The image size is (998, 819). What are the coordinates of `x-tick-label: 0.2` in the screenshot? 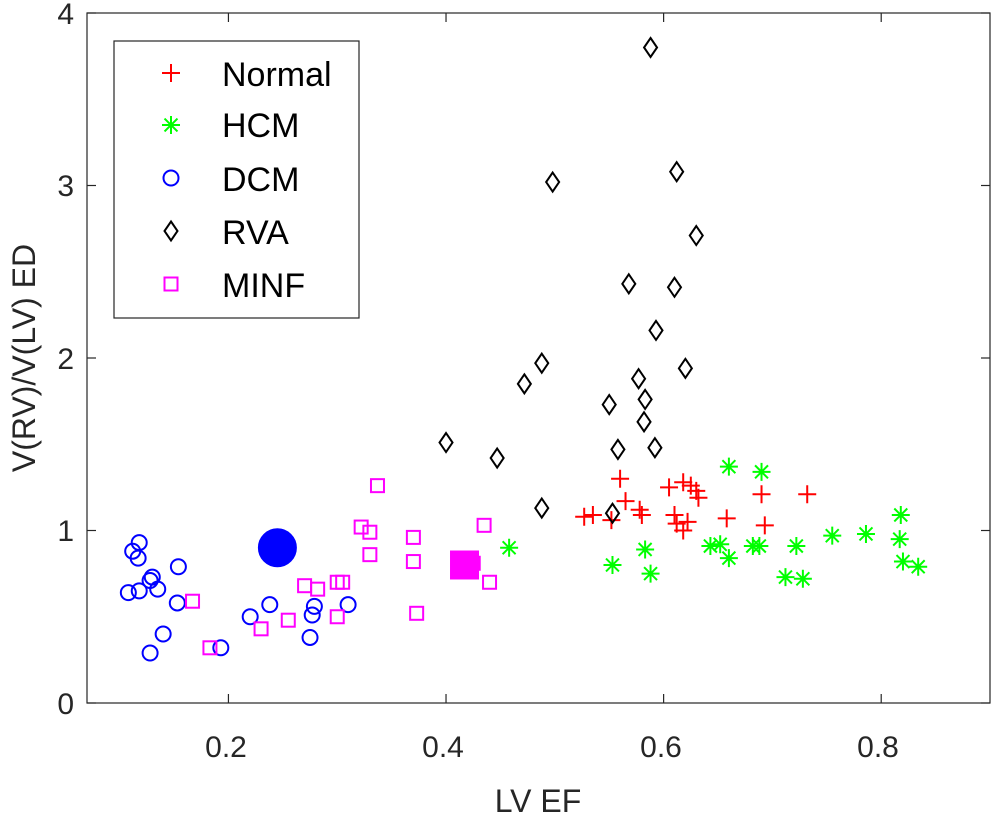 It's located at (226, 747).